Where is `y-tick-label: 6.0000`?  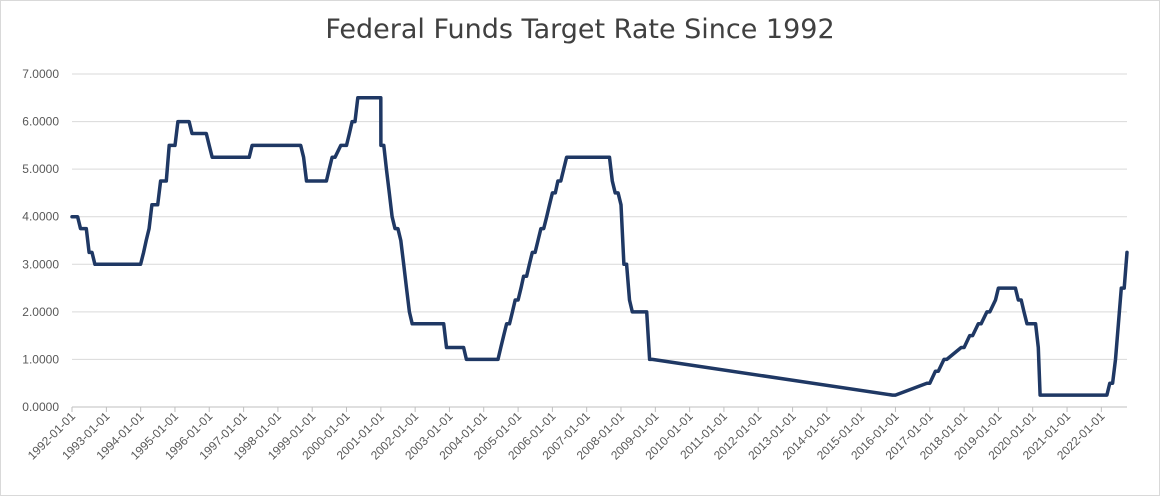 y-tick-label: 6.0000 is located at coordinates (40, 122).